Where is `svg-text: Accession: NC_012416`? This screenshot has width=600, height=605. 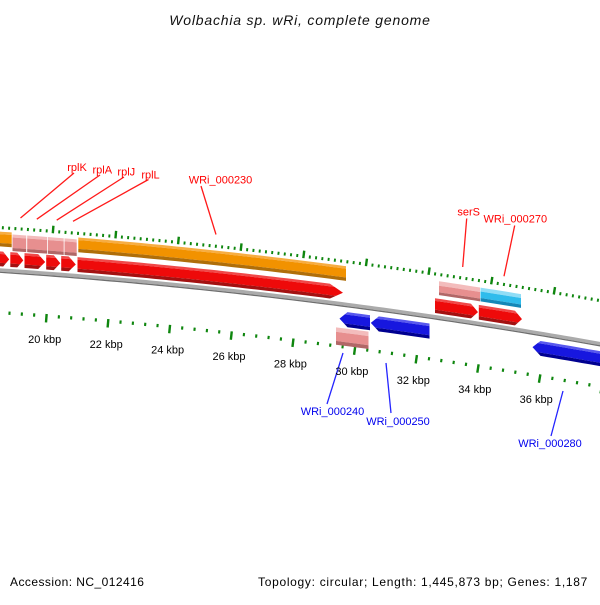 svg-text: Accession: NC_012416 is located at coordinates (77, 582).